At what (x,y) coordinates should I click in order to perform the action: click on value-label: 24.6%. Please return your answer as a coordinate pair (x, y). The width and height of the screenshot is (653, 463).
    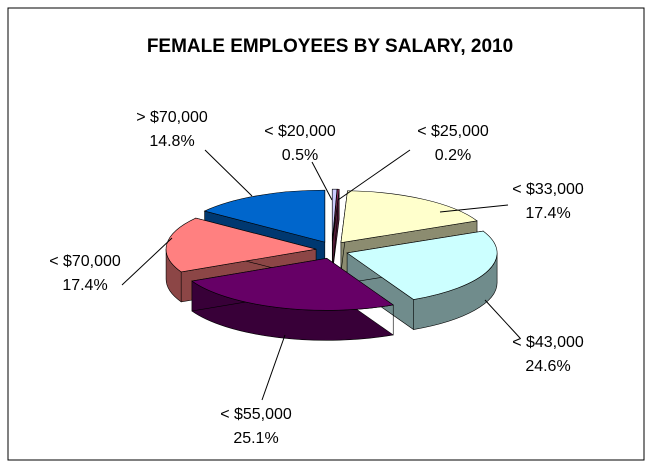
    Looking at the image, I should click on (547, 366).